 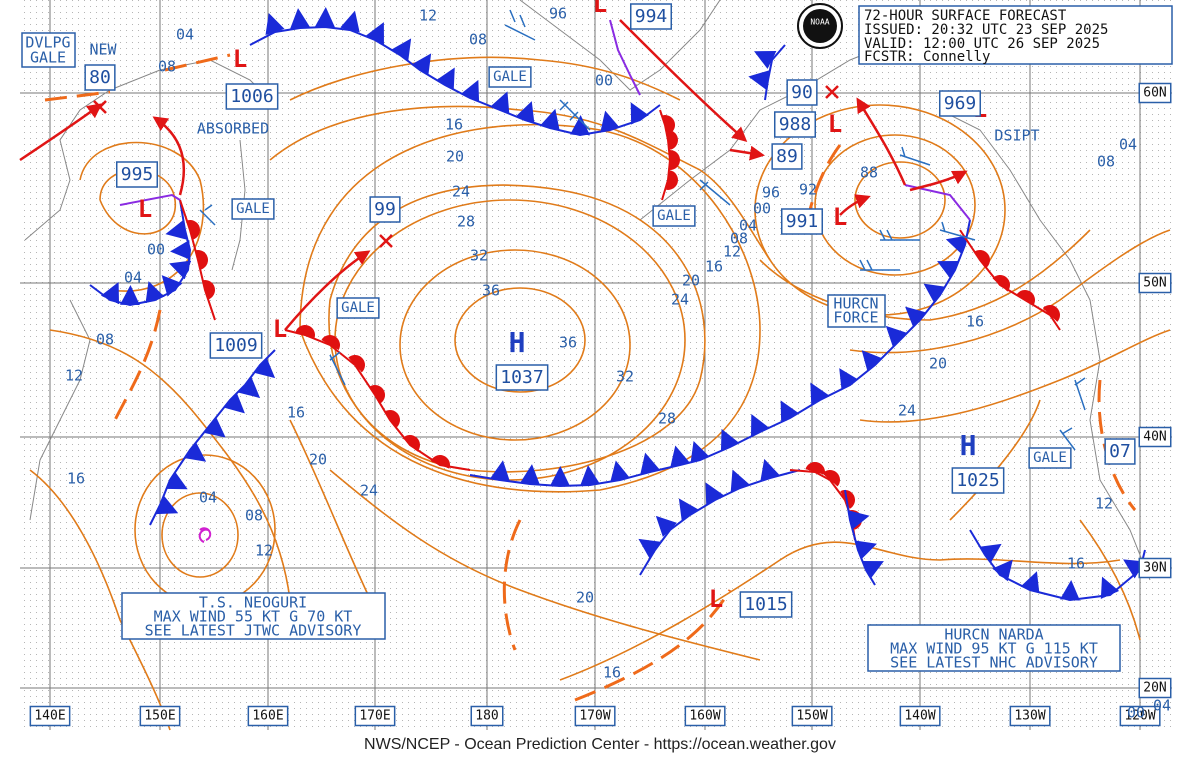 What do you see at coordinates (147, 150) in the screenshot?
I see `coastline` at bounding box center [147, 150].